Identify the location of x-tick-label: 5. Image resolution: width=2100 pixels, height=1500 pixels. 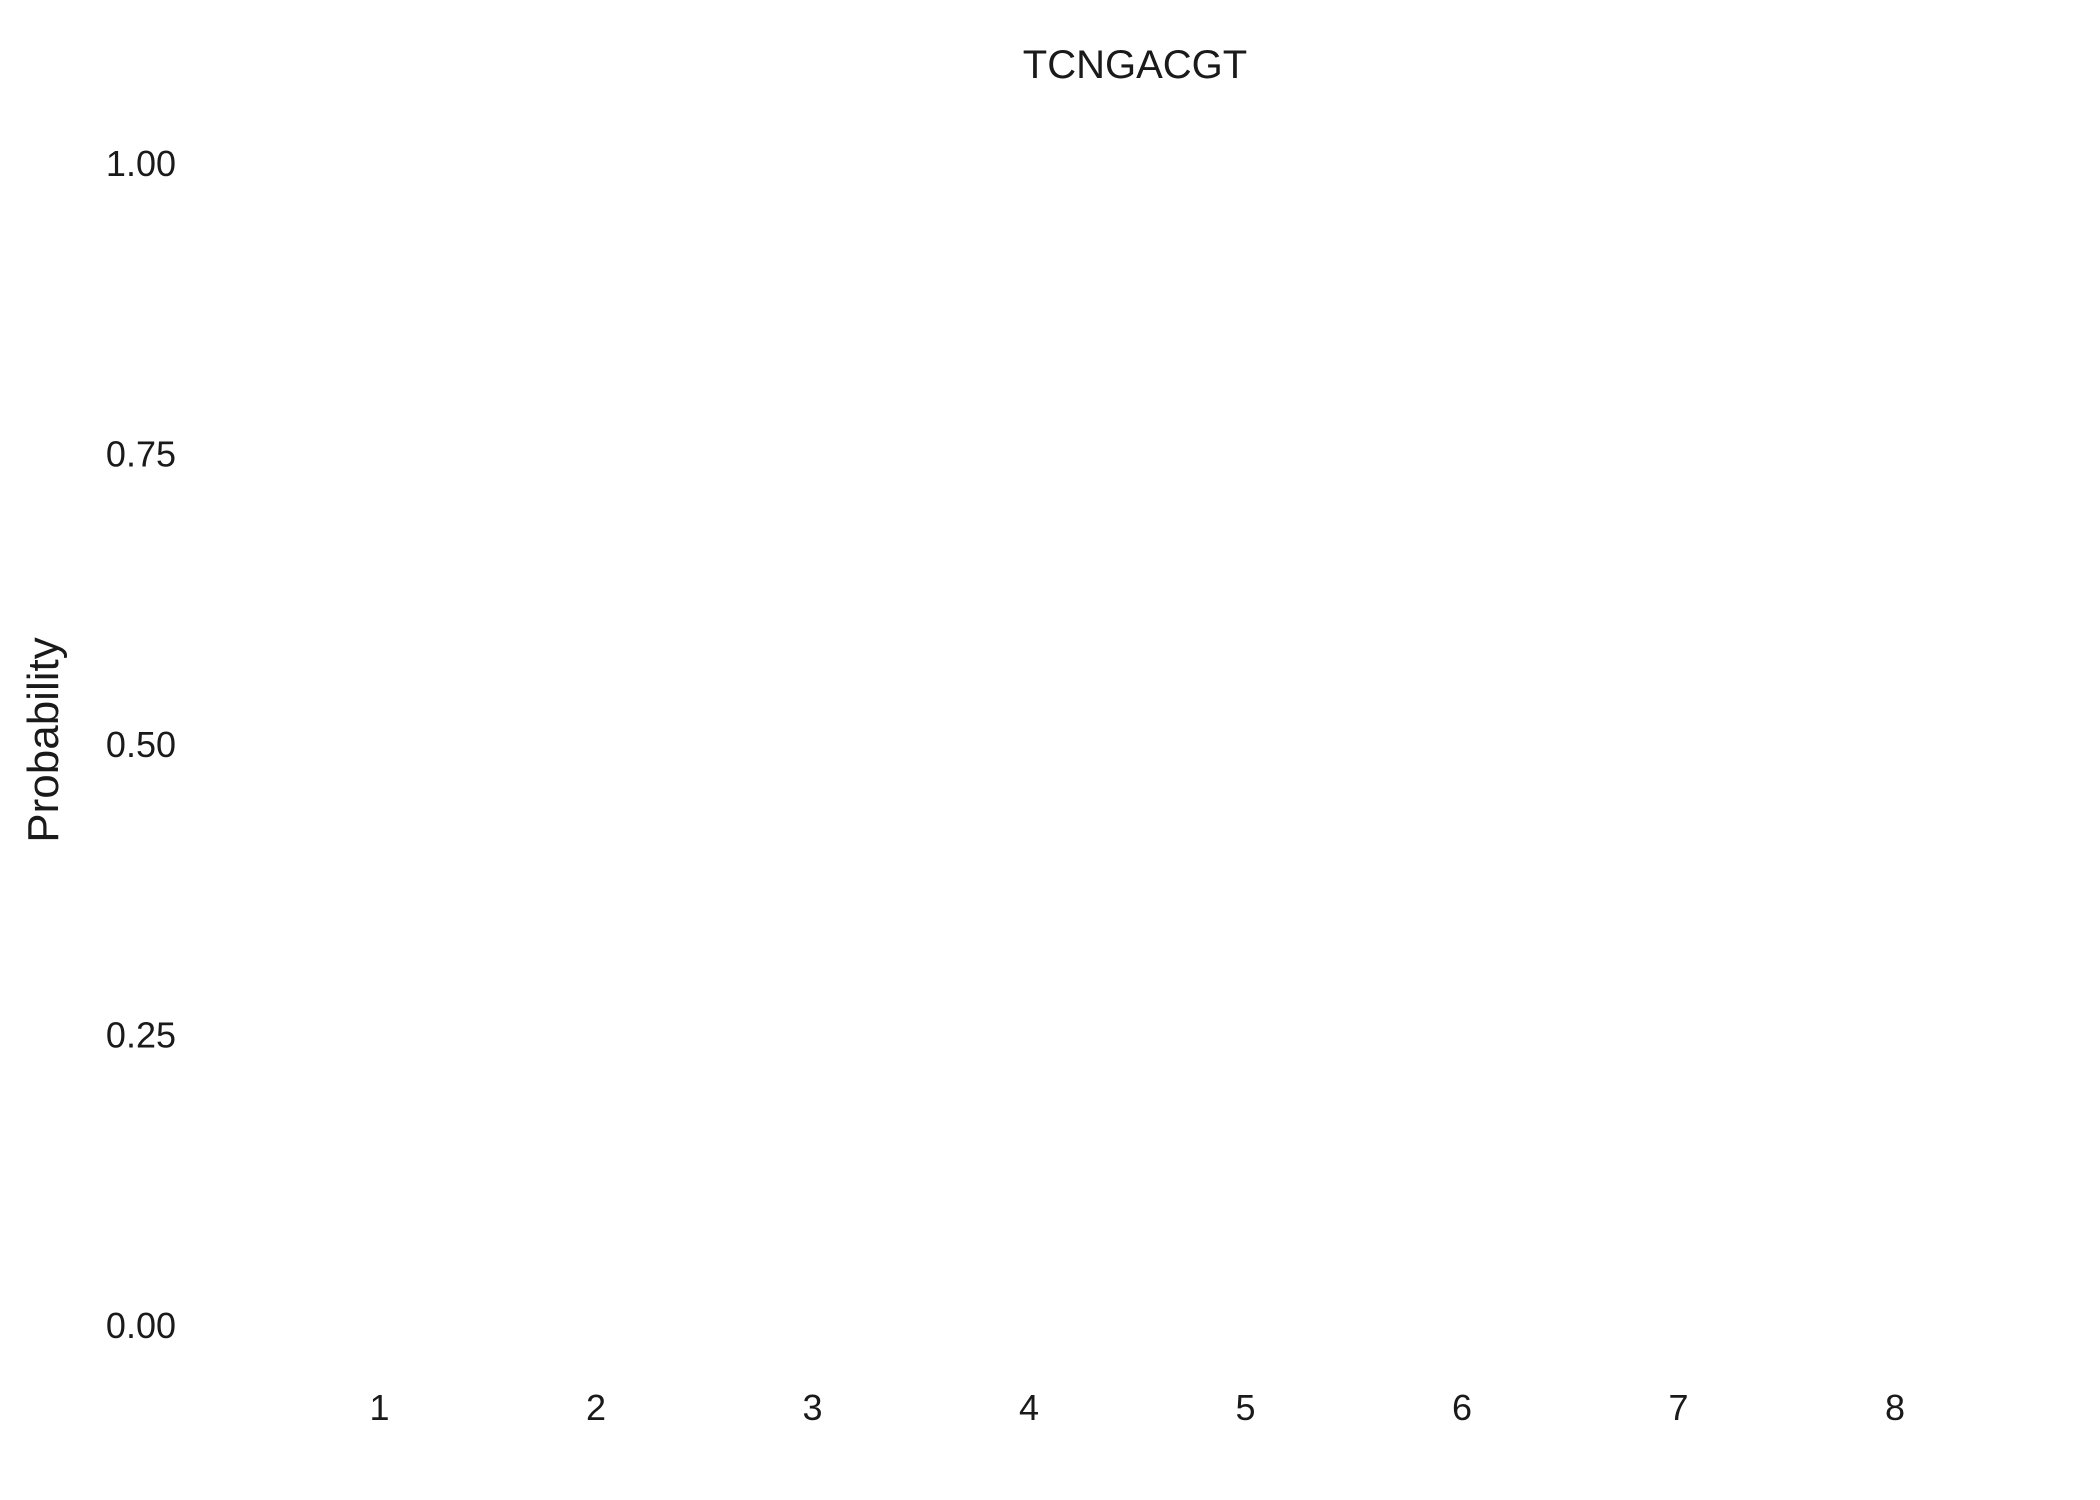
(1245, 1407).